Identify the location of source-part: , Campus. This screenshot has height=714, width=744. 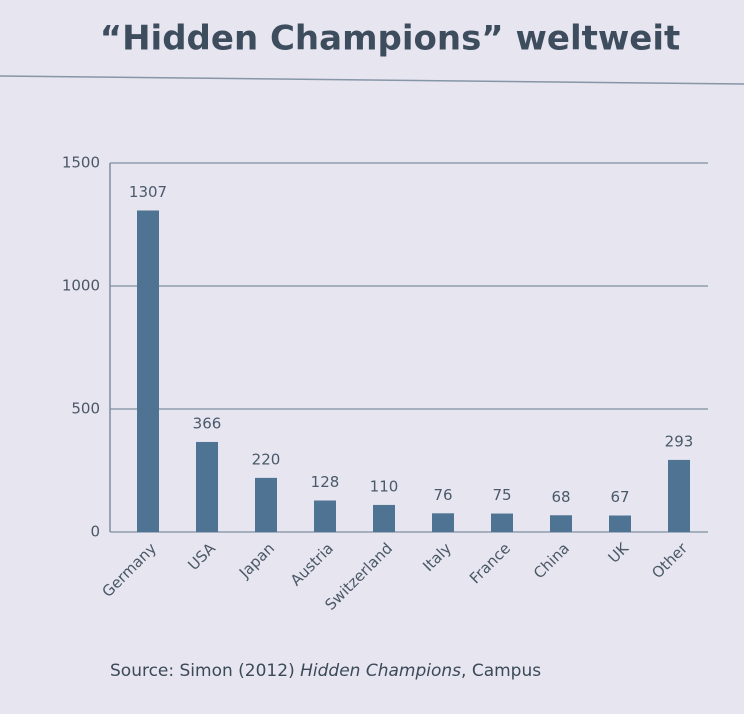
(501, 671).